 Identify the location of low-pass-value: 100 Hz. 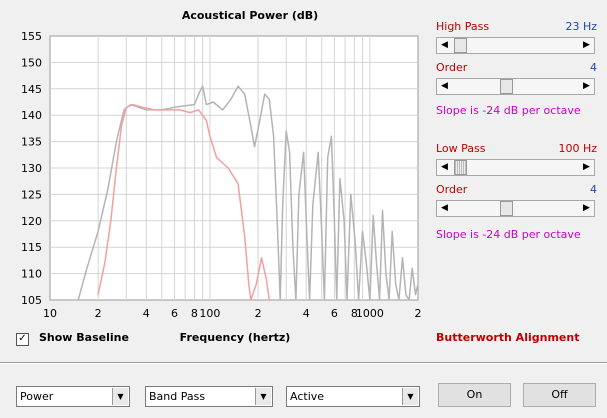
(577, 148).